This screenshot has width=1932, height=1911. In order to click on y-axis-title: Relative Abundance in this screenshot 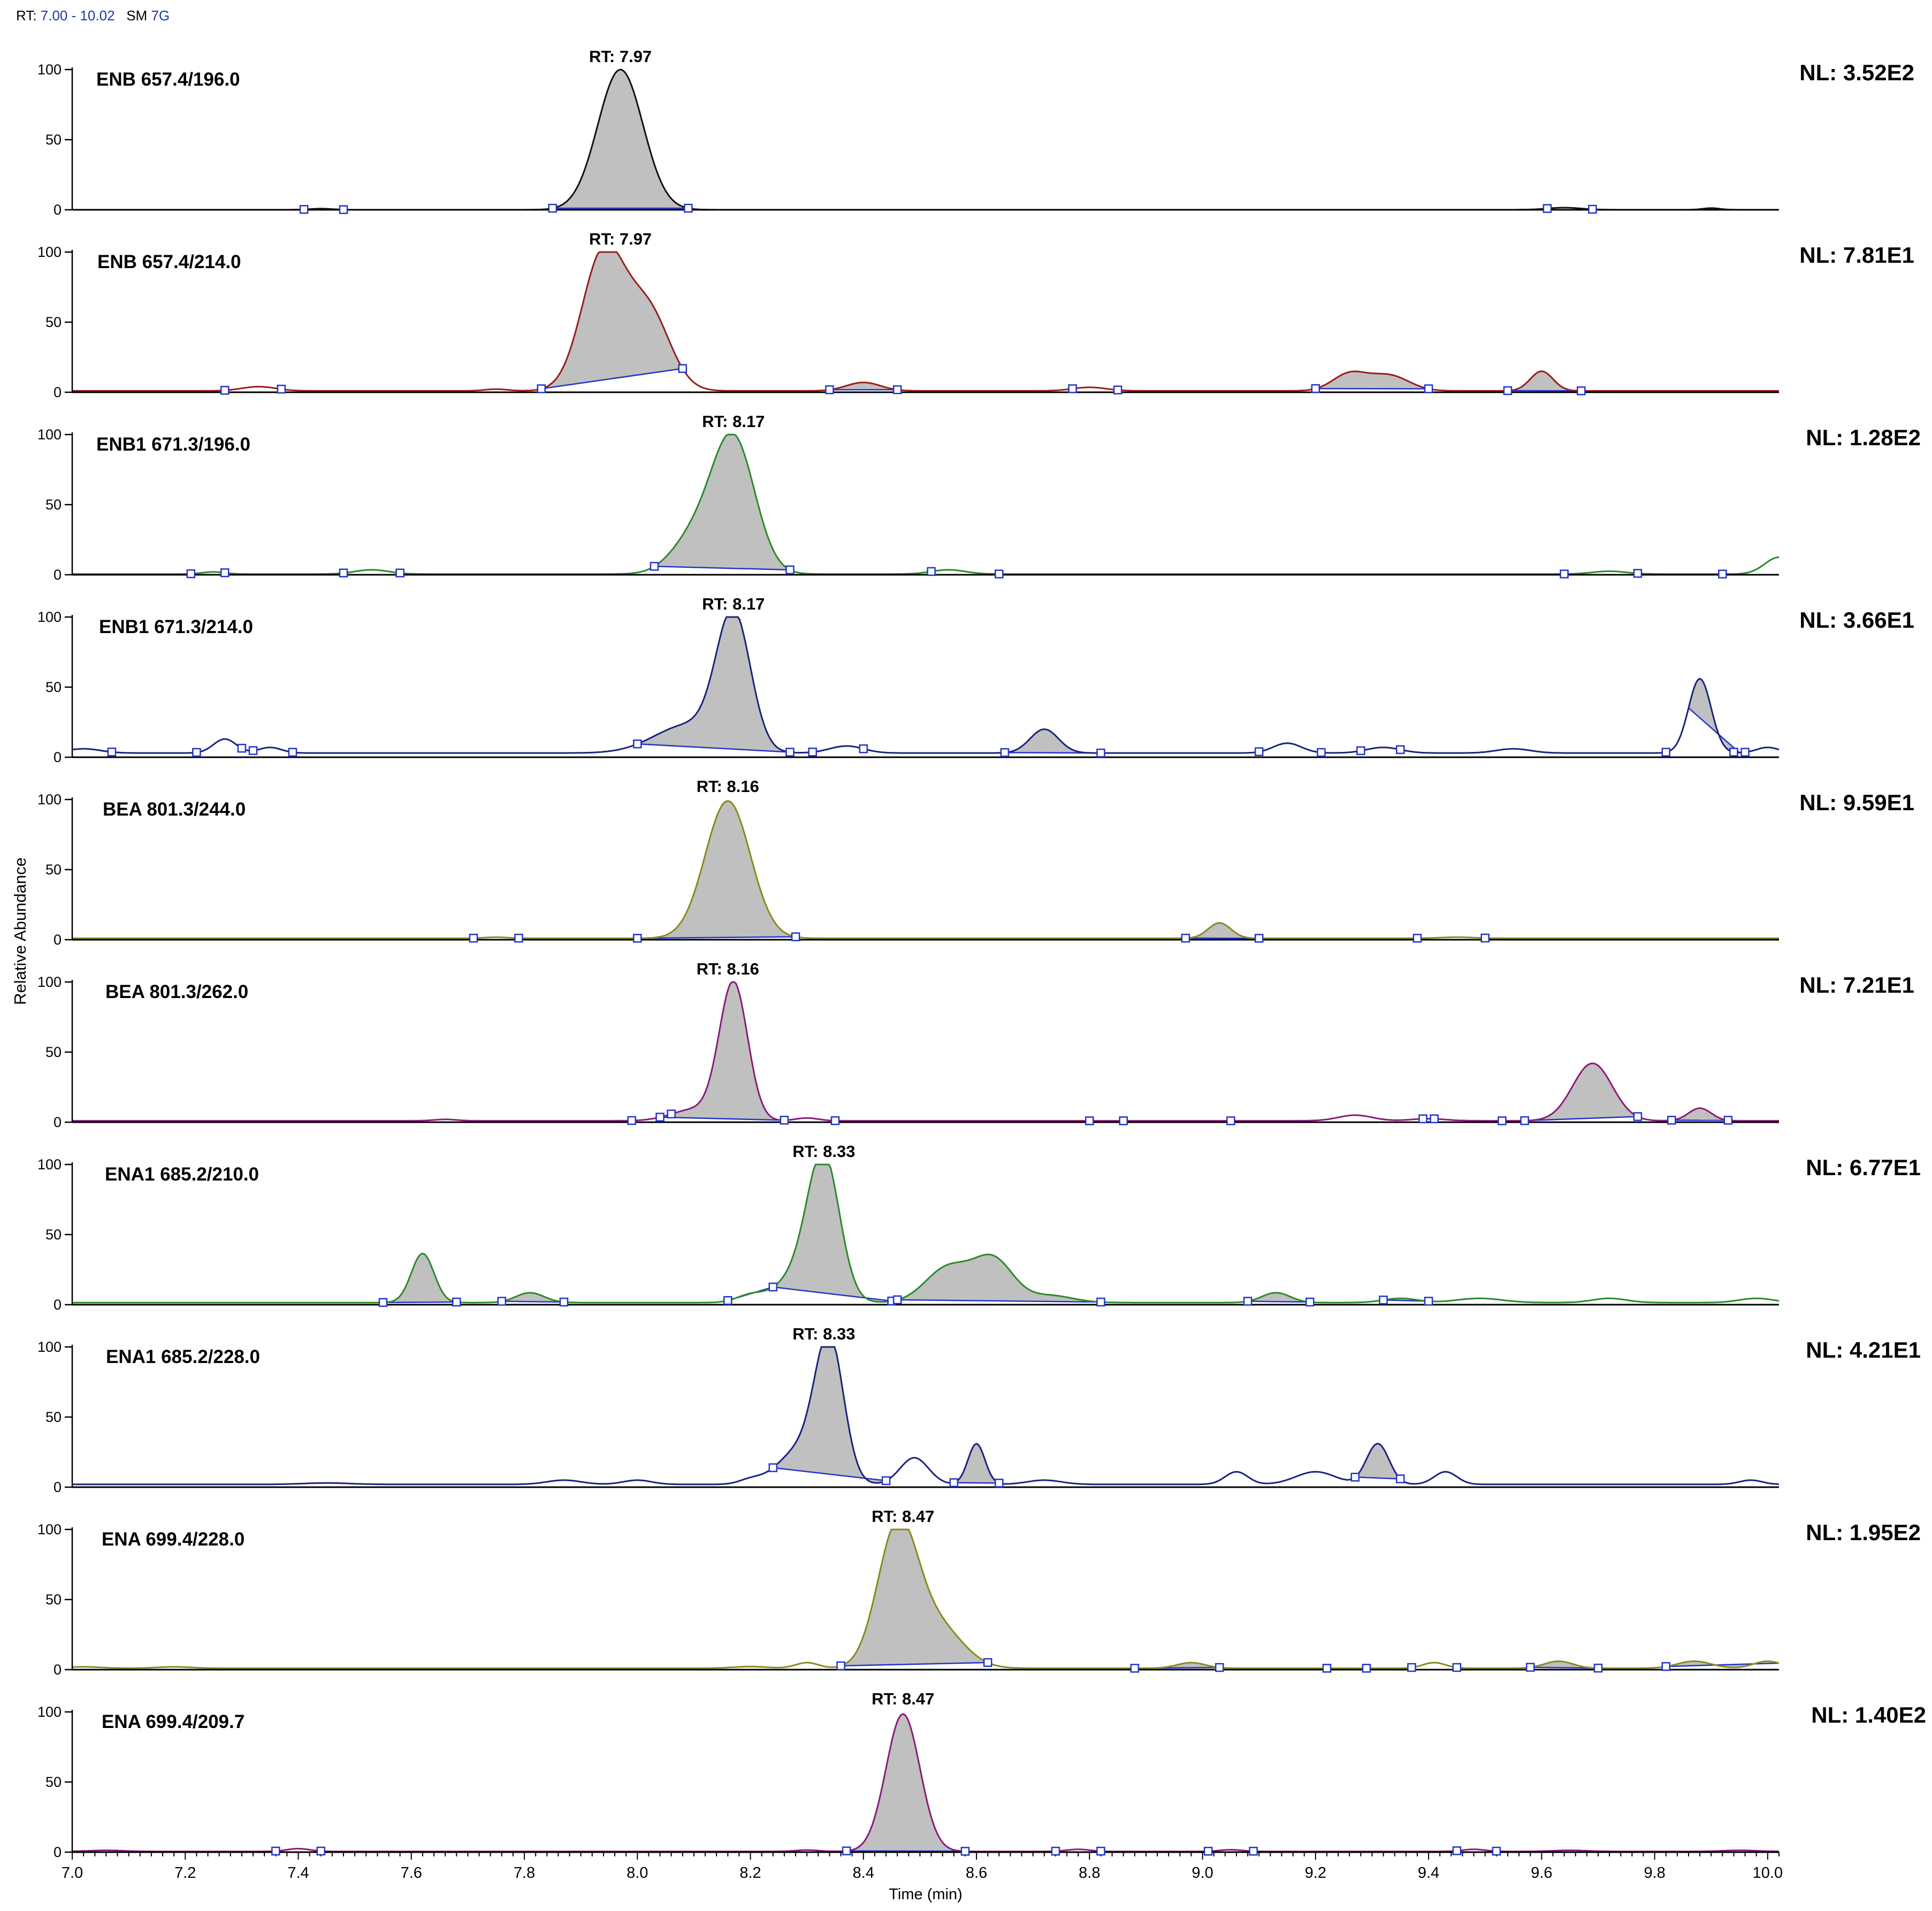, I will do `click(20, 931)`.